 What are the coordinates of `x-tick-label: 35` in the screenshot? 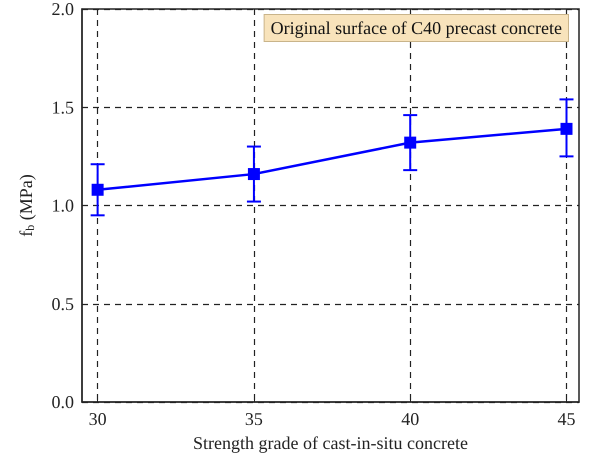 It's located at (253, 419).